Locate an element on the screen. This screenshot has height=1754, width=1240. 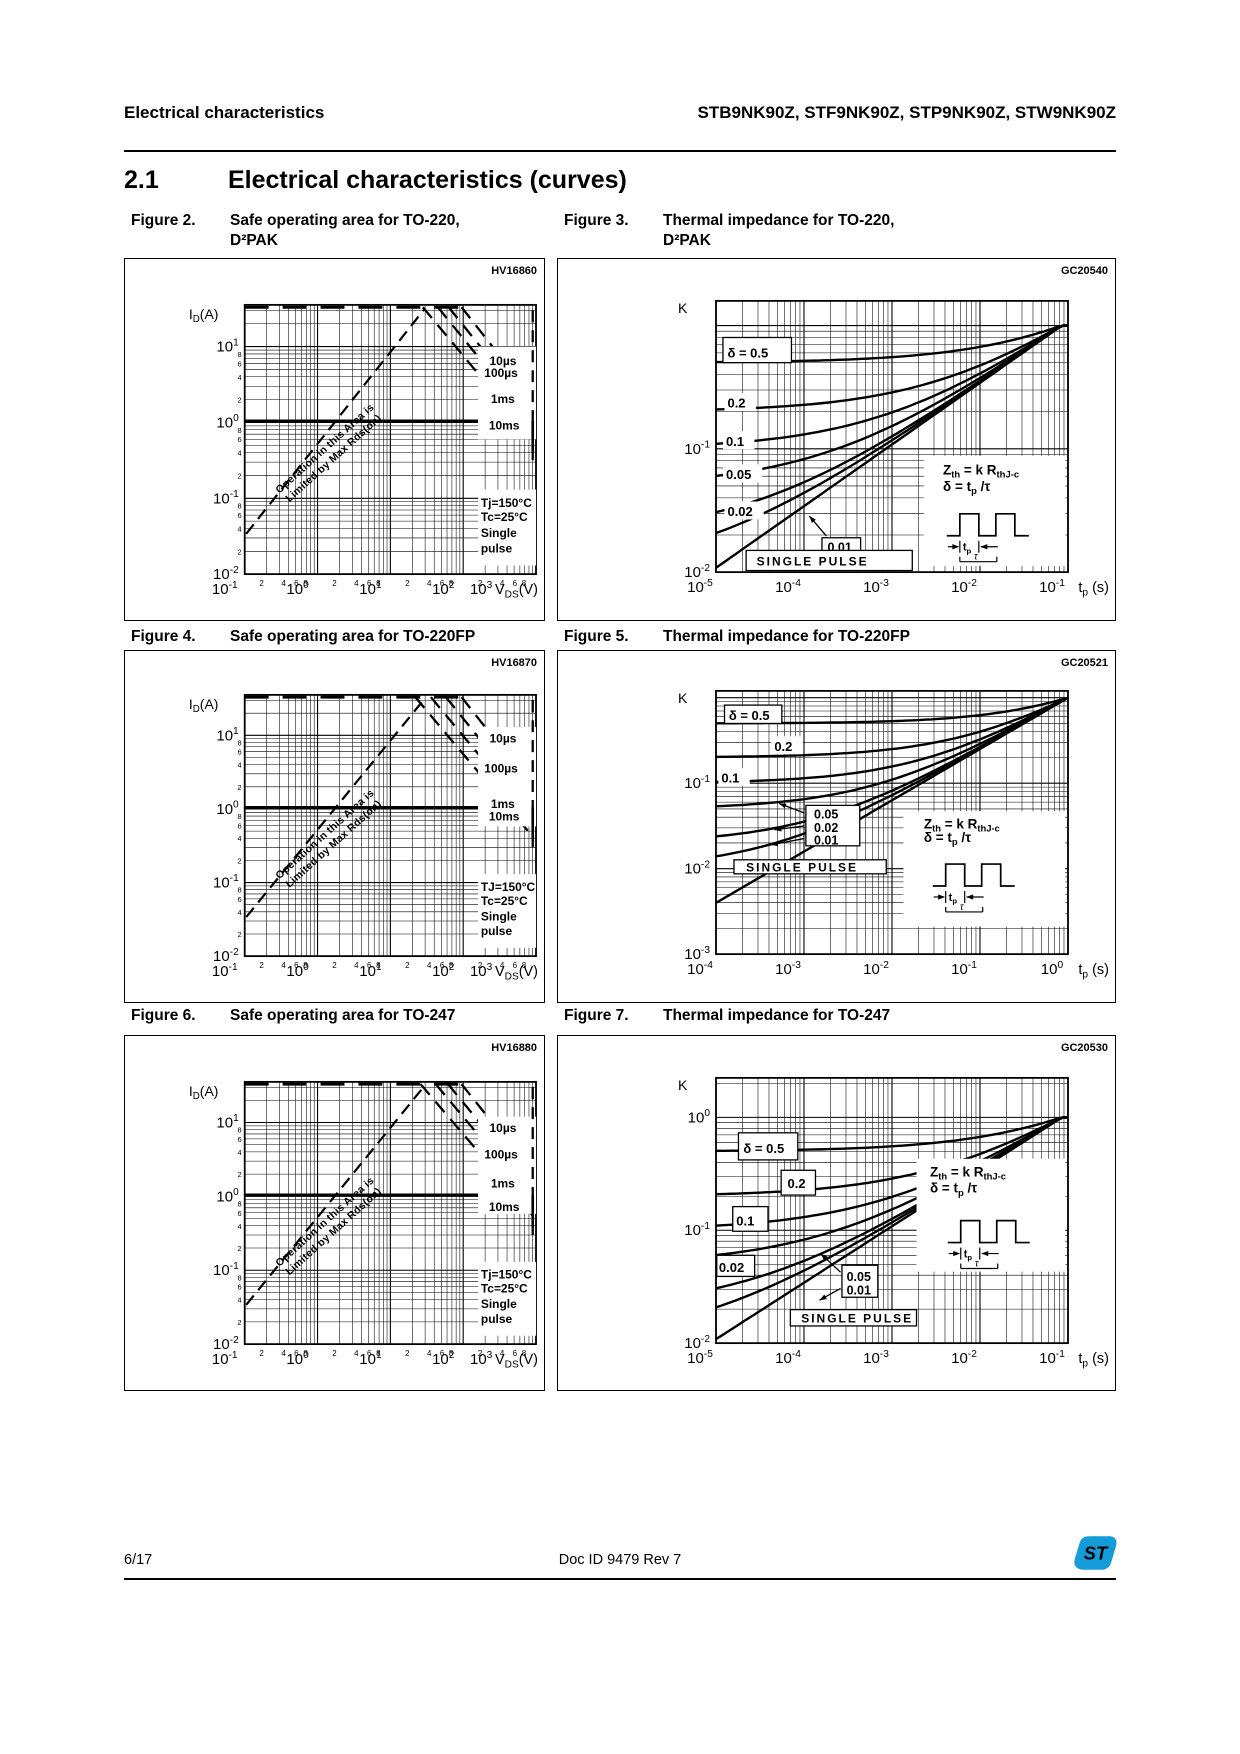
svg-text: 1ms is located at coordinates (503, 399).